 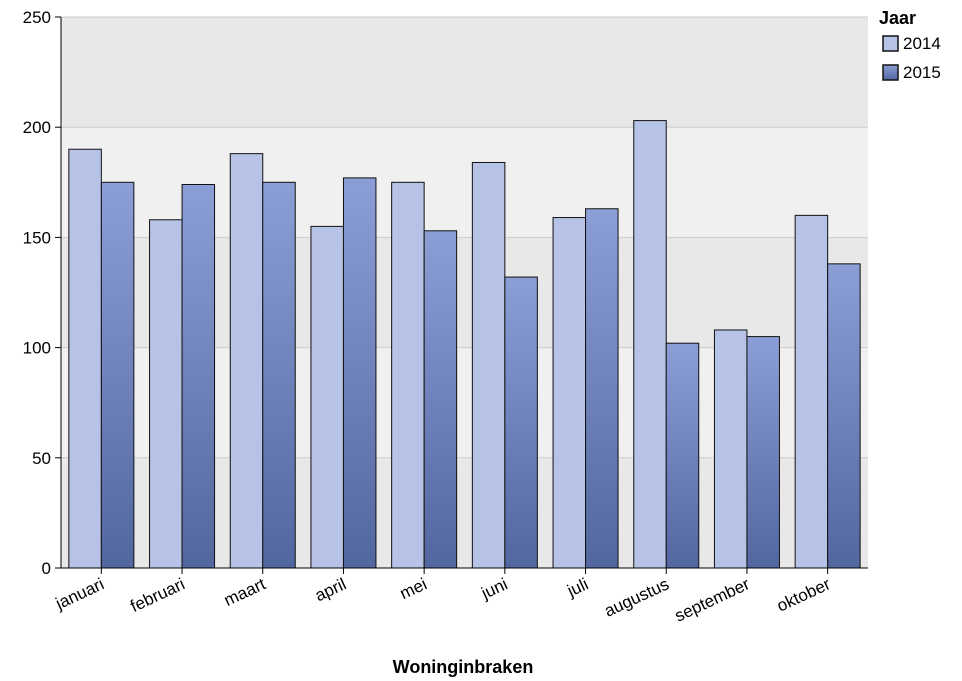 What do you see at coordinates (440, 399) in the screenshot?
I see `bar-2015-mei` at bounding box center [440, 399].